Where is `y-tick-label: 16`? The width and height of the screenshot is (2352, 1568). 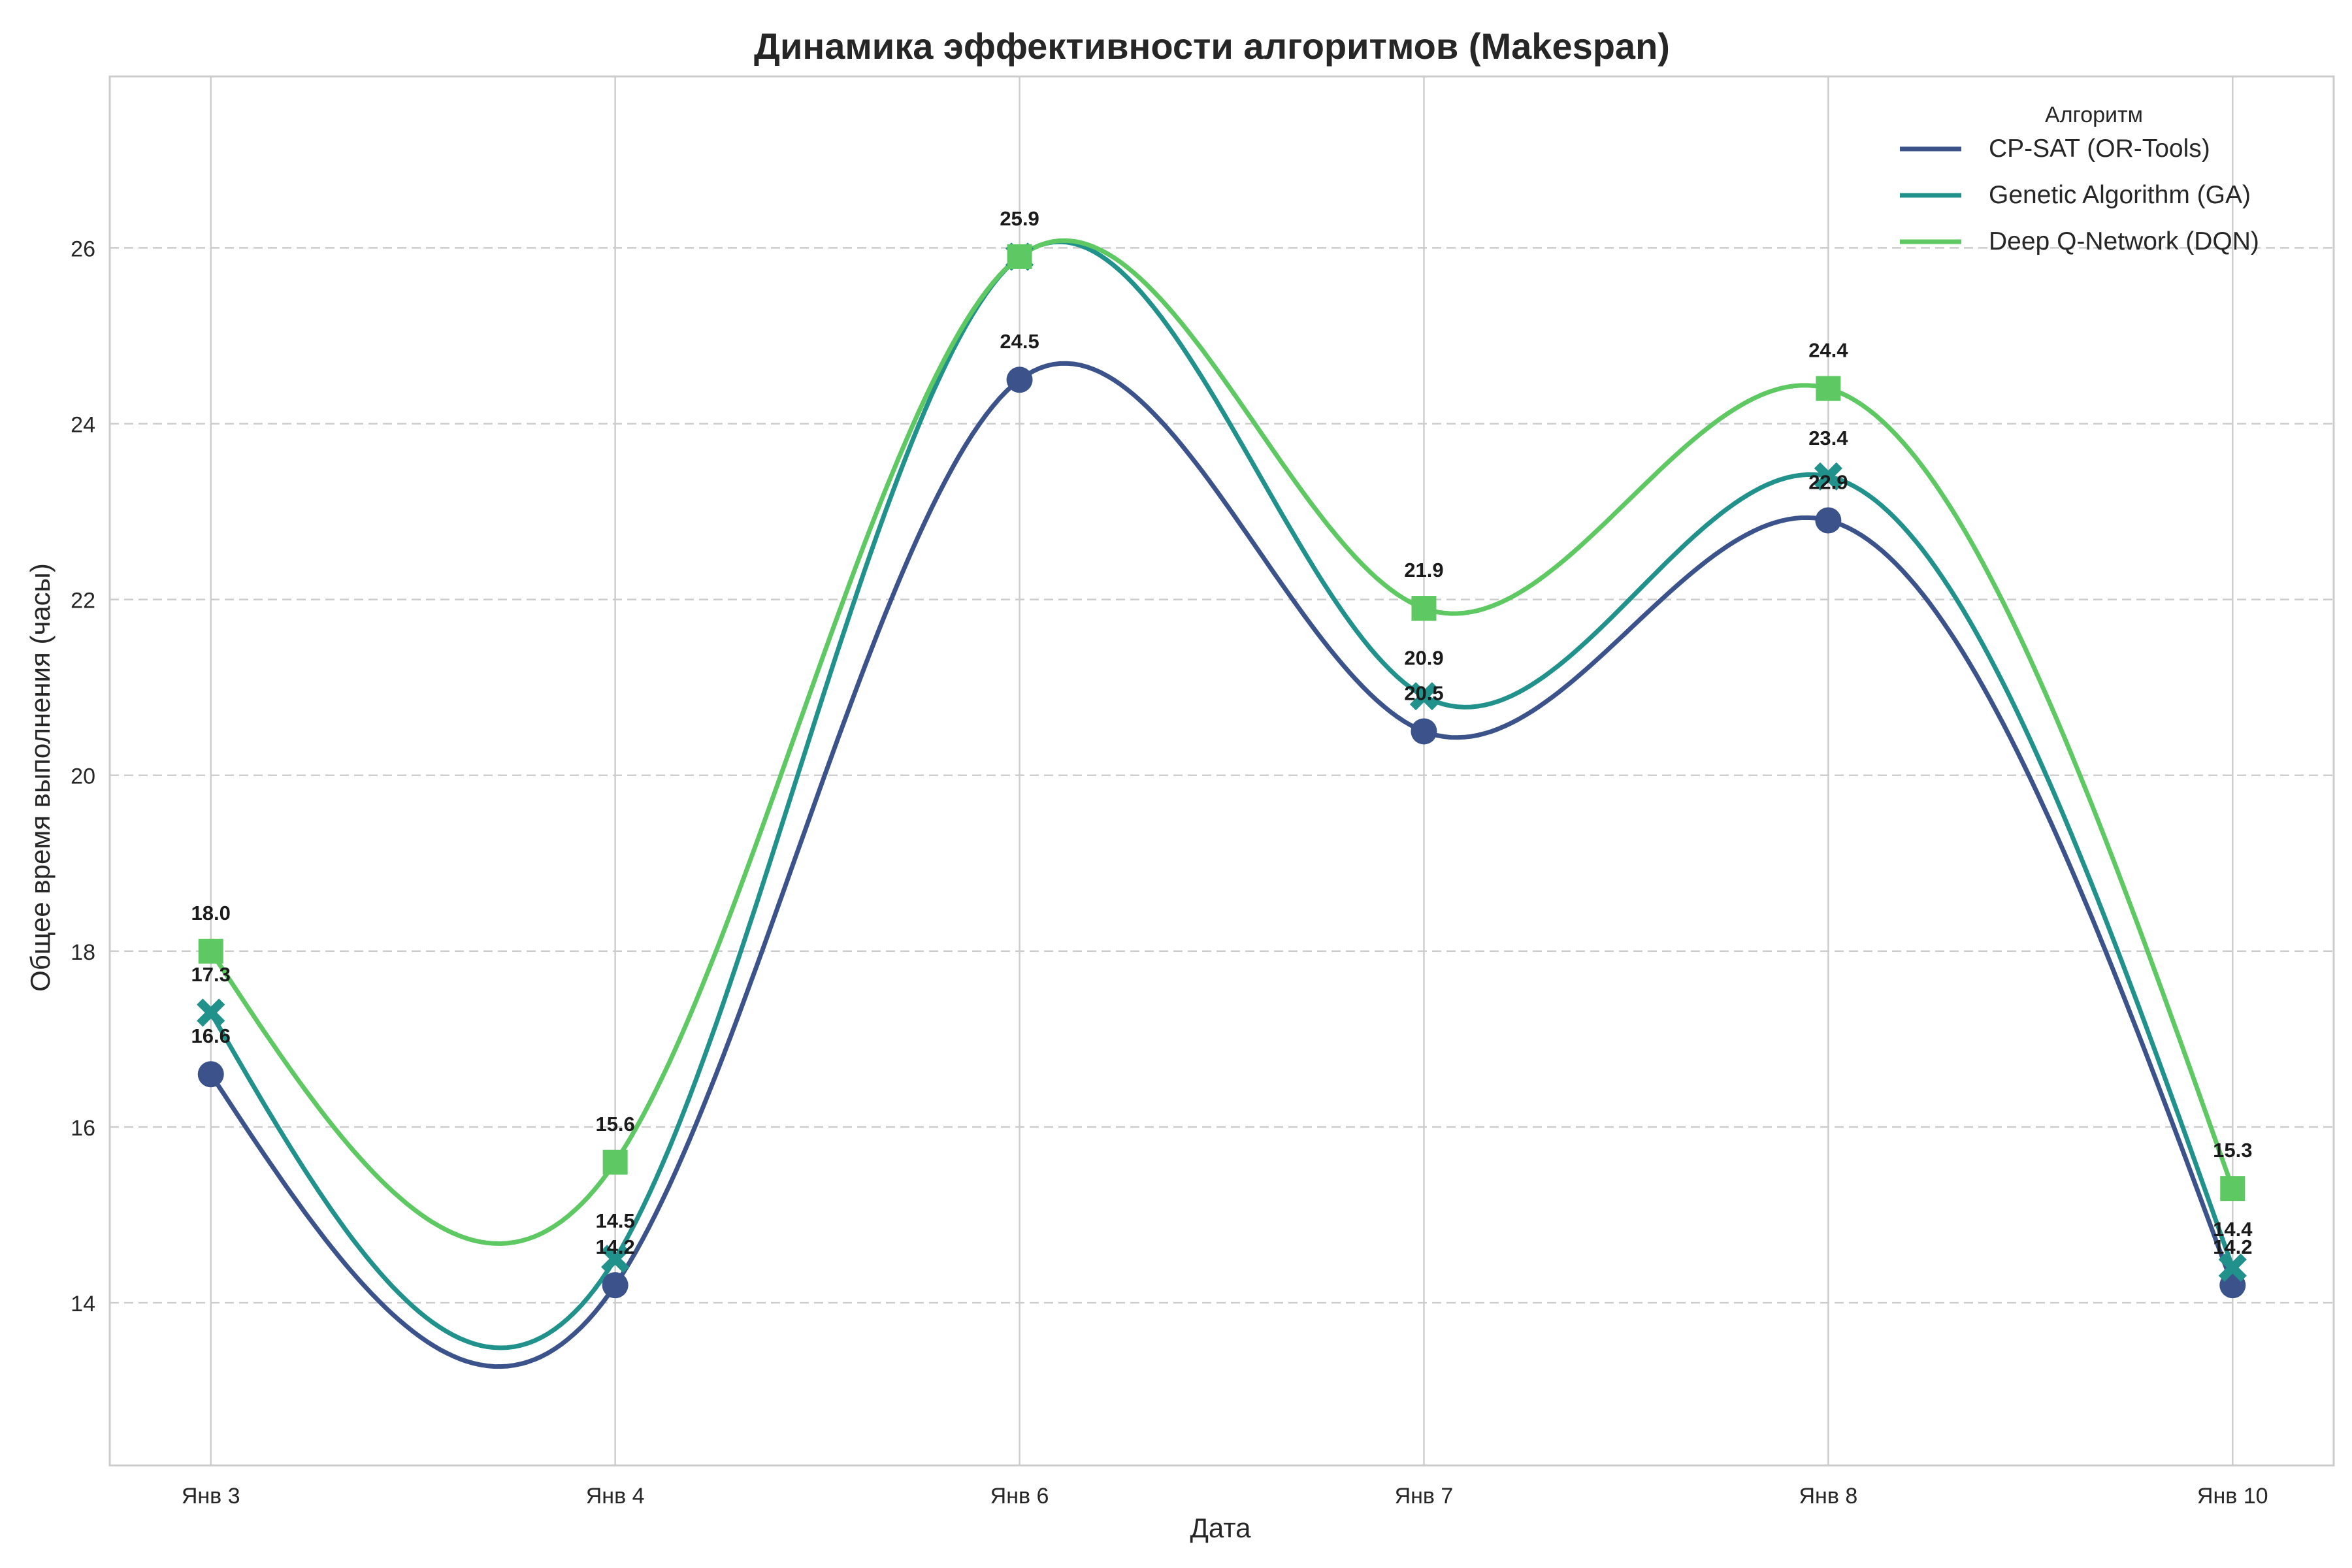 y-tick-label: 16 is located at coordinates (83, 1128).